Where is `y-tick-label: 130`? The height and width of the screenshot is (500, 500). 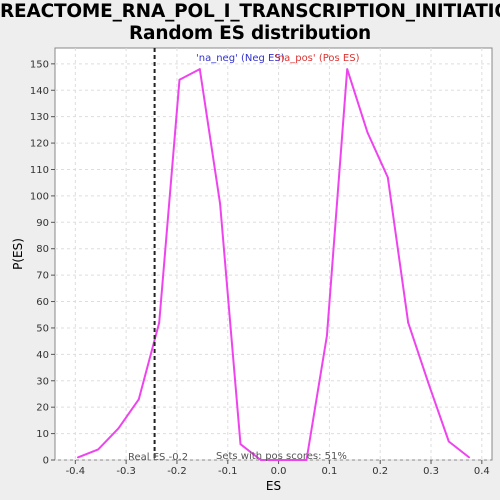 y-tick-label: 130 is located at coordinates (39, 117).